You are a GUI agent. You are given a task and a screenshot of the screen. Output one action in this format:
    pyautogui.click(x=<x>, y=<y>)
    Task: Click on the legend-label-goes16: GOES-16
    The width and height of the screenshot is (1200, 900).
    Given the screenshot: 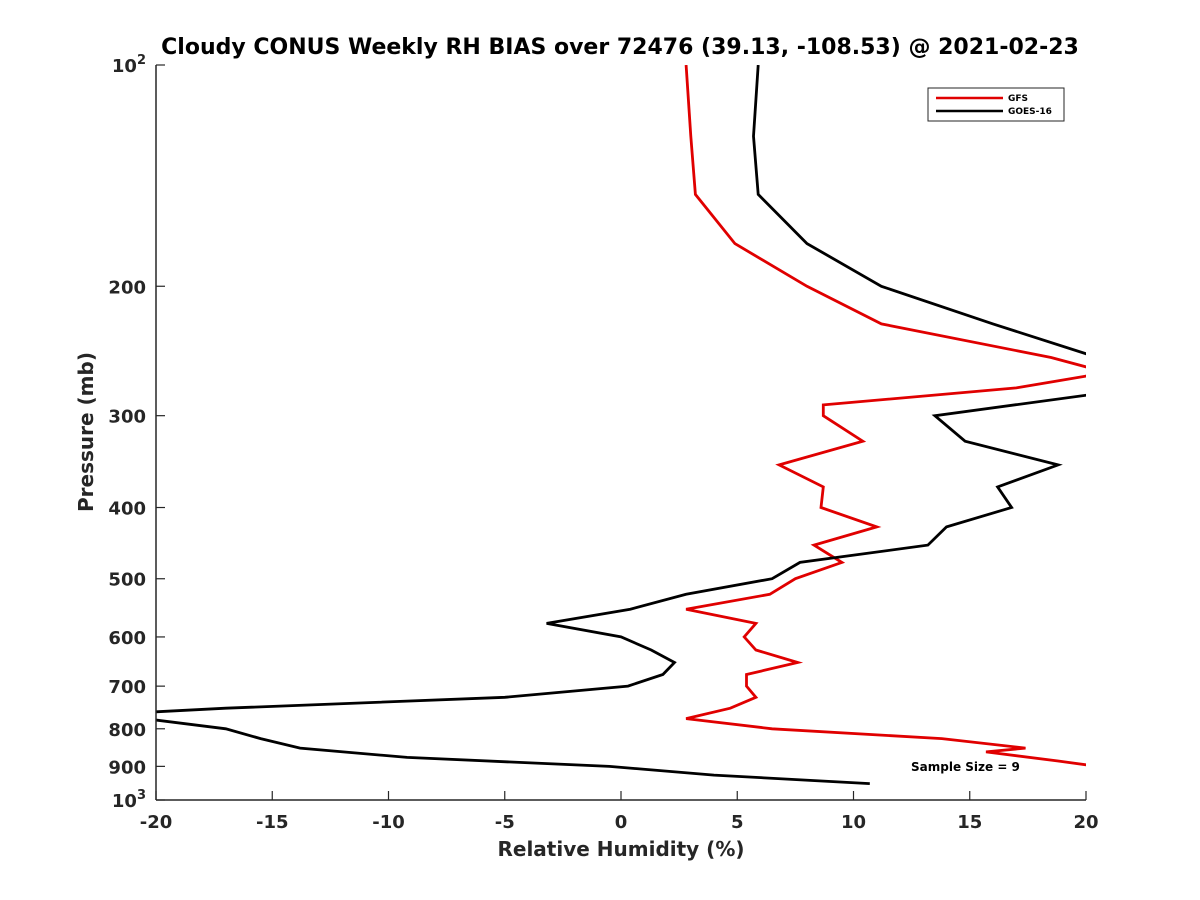 What is the action you would take?
    pyautogui.click(x=1030, y=112)
    